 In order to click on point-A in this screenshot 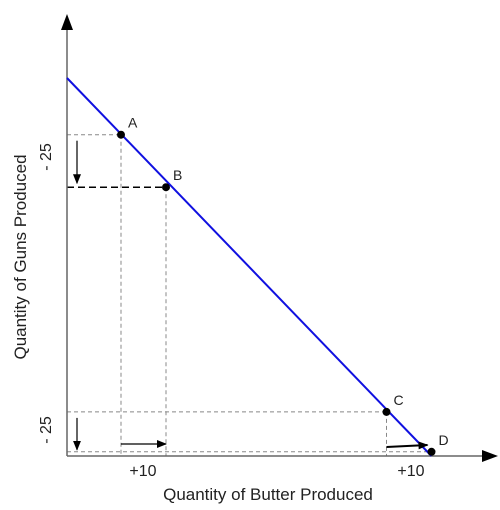, I will do `click(121, 134)`.